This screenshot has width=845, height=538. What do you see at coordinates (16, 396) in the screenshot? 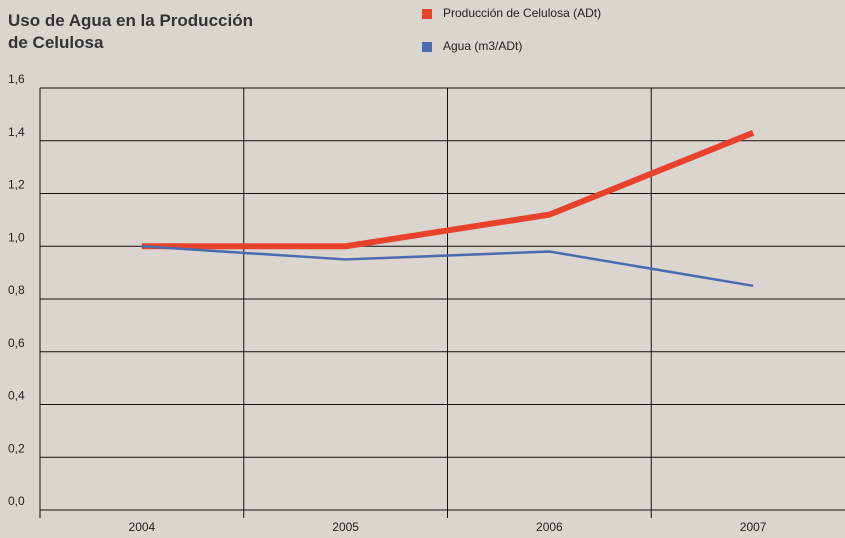
I see `y-tick-label: 0,4` at bounding box center [16, 396].